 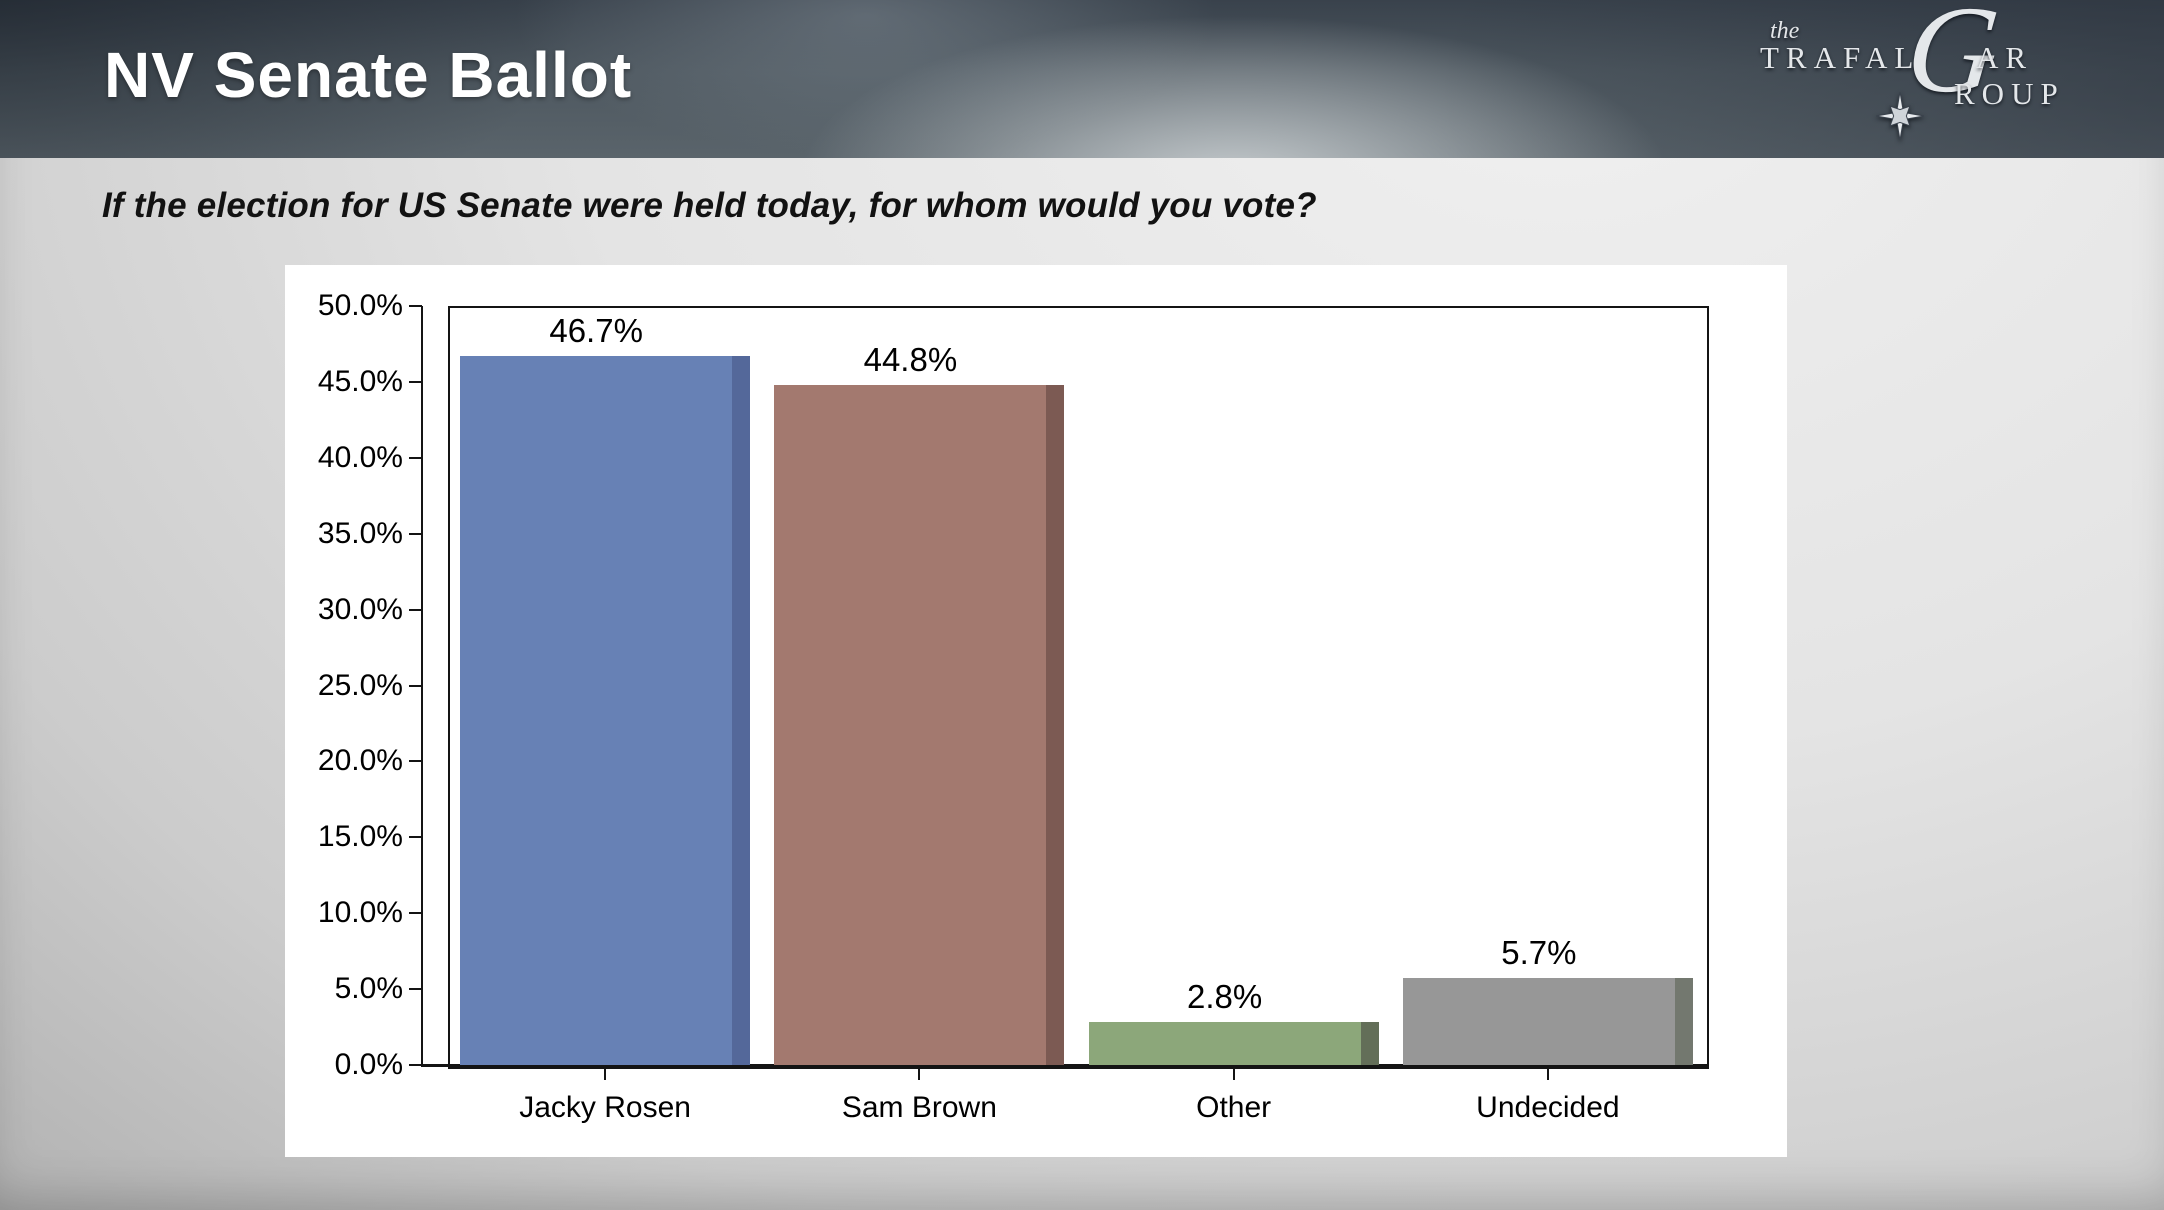 I want to click on logo-ar: AR, so click(x=2005, y=57).